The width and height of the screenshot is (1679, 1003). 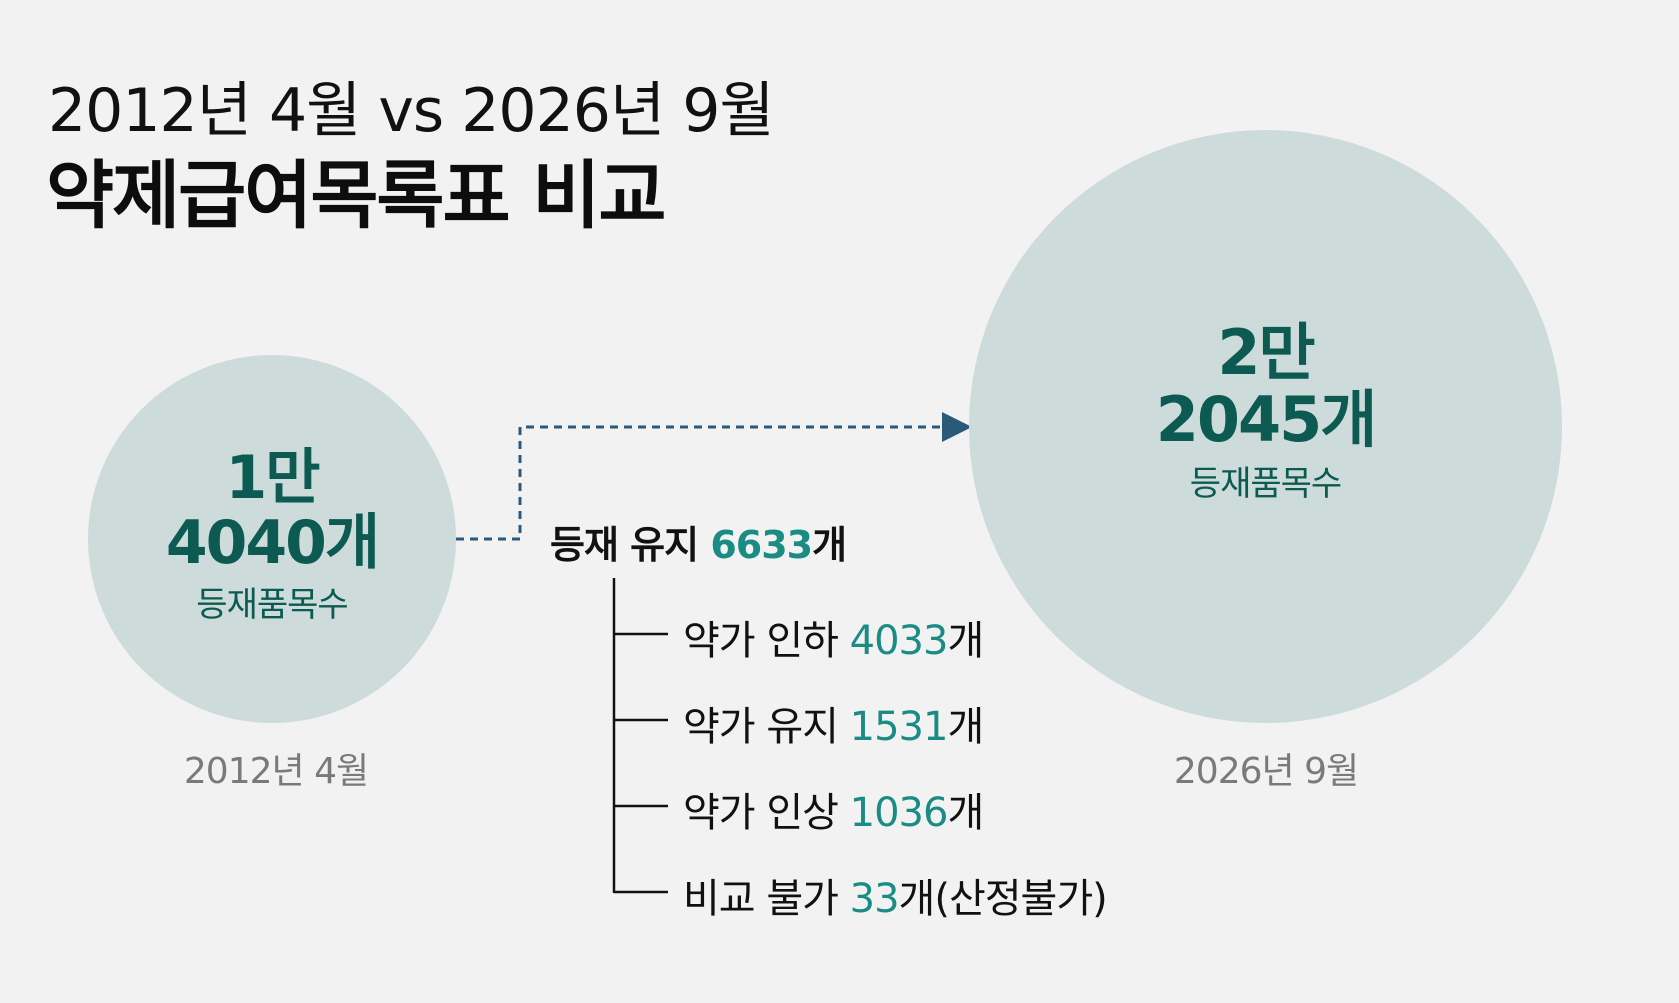 I want to click on breakdown-value: 33, so click(x=874, y=899).